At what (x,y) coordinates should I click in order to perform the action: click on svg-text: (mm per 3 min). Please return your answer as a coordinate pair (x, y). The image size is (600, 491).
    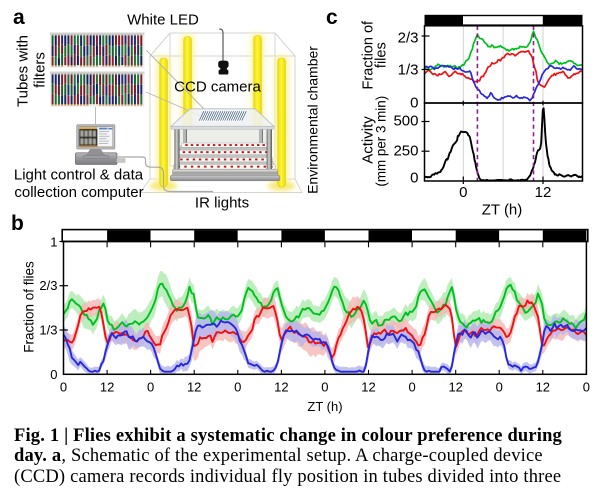
    Looking at the image, I should click on (381, 141).